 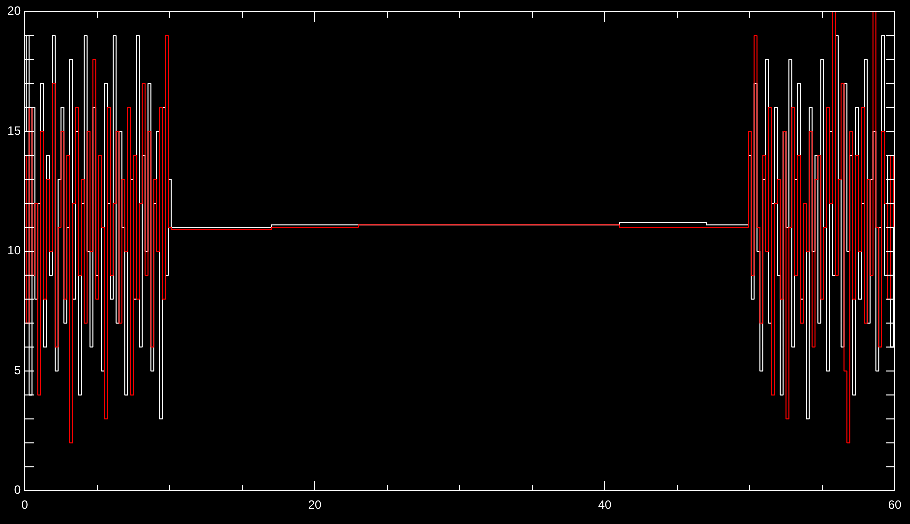 What do you see at coordinates (15, 11) in the screenshot?
I see `y-tick-label: 20` at bounding box center [15, 11].